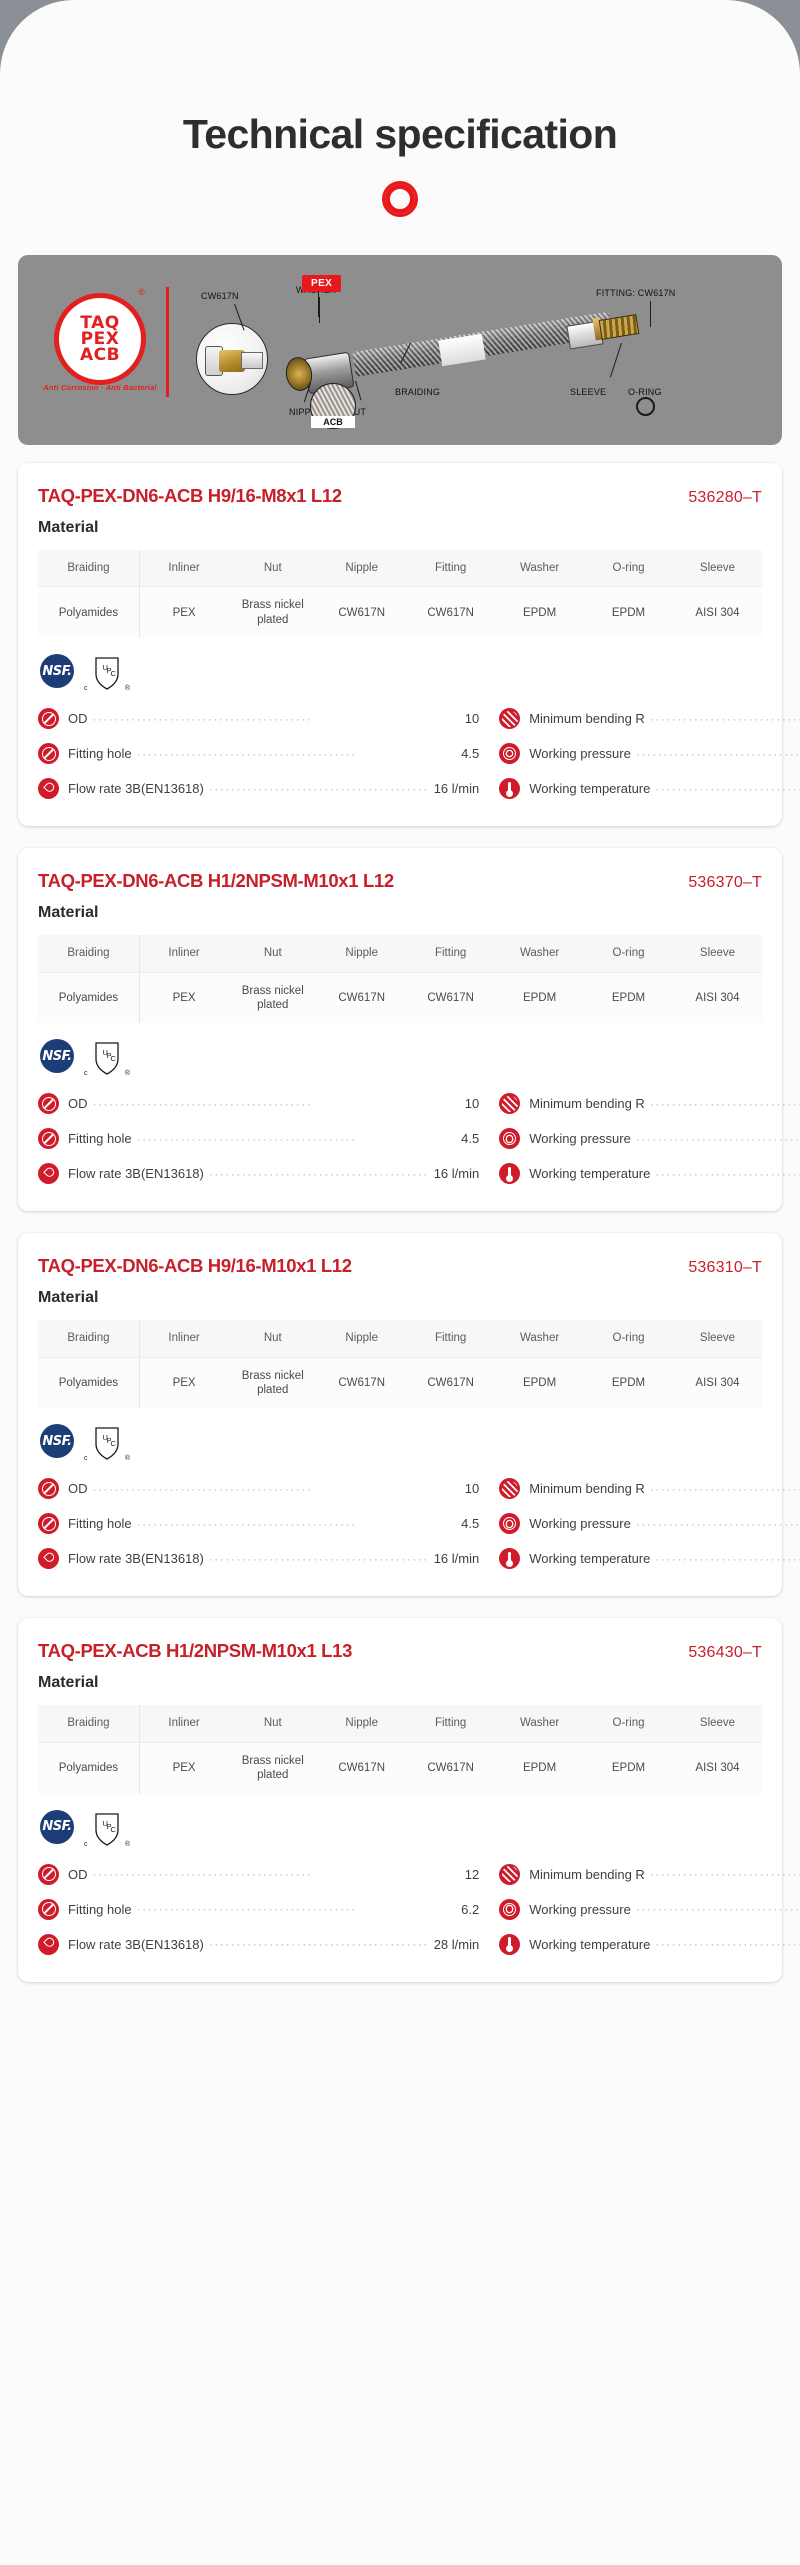 This screenshot has width=800, height=2565. What do you see at coordinates (510, 754) in the screenshot?
I see `gear-icon` at bounding box center [510, 754].